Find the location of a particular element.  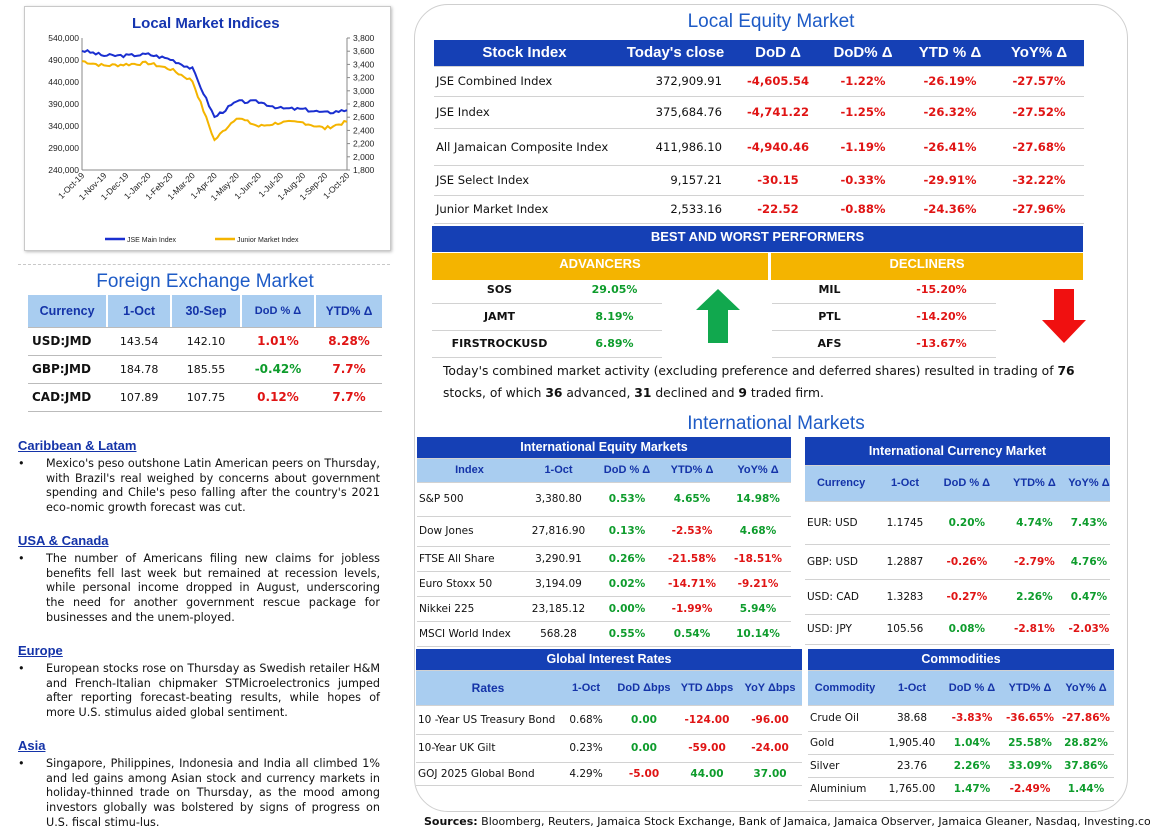

fx-ytd: 8.28% is located at coordinates (349, 341).